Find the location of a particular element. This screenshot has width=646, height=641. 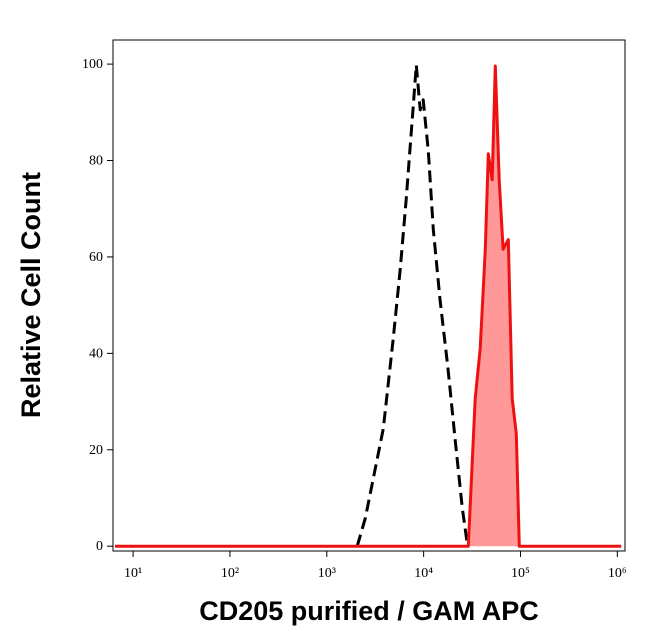

x-tick-label: 10² is located at coordinates (230, 573).